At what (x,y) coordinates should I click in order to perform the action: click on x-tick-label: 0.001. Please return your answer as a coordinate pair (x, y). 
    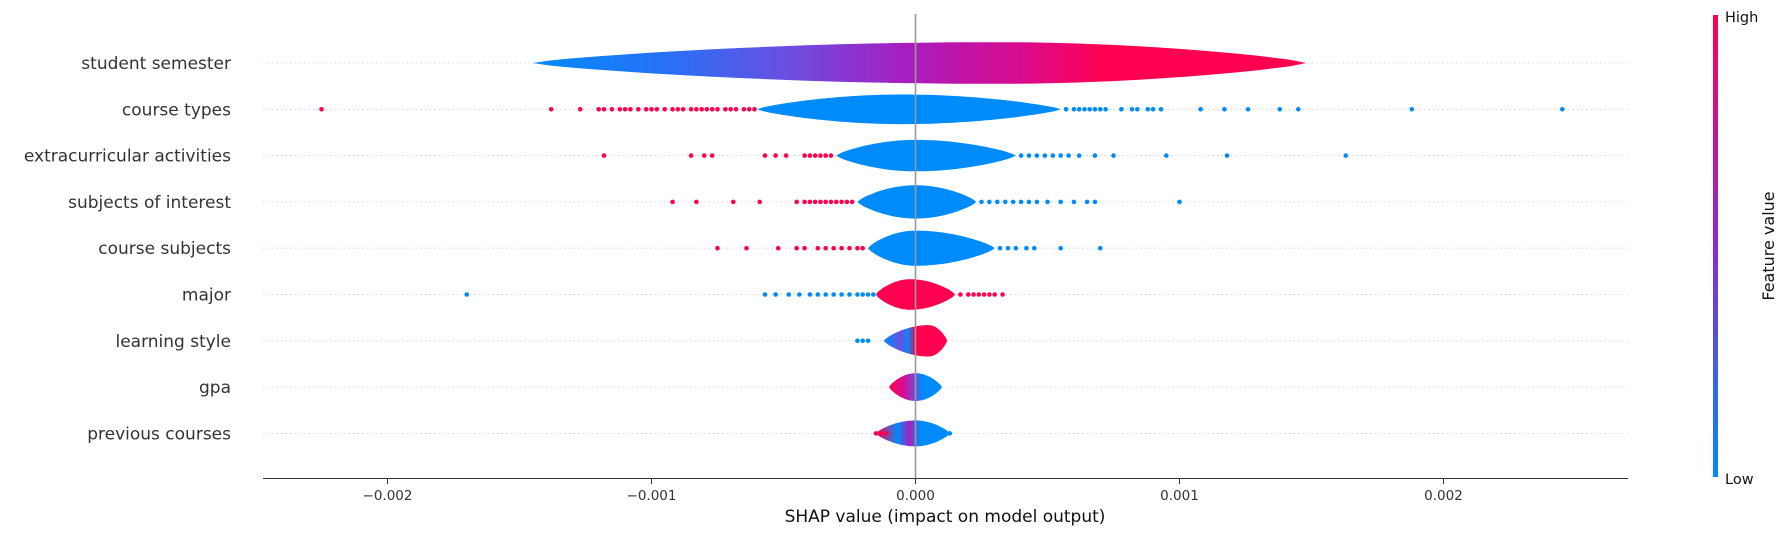
    Looking at the image, I should click on (1179, 496).